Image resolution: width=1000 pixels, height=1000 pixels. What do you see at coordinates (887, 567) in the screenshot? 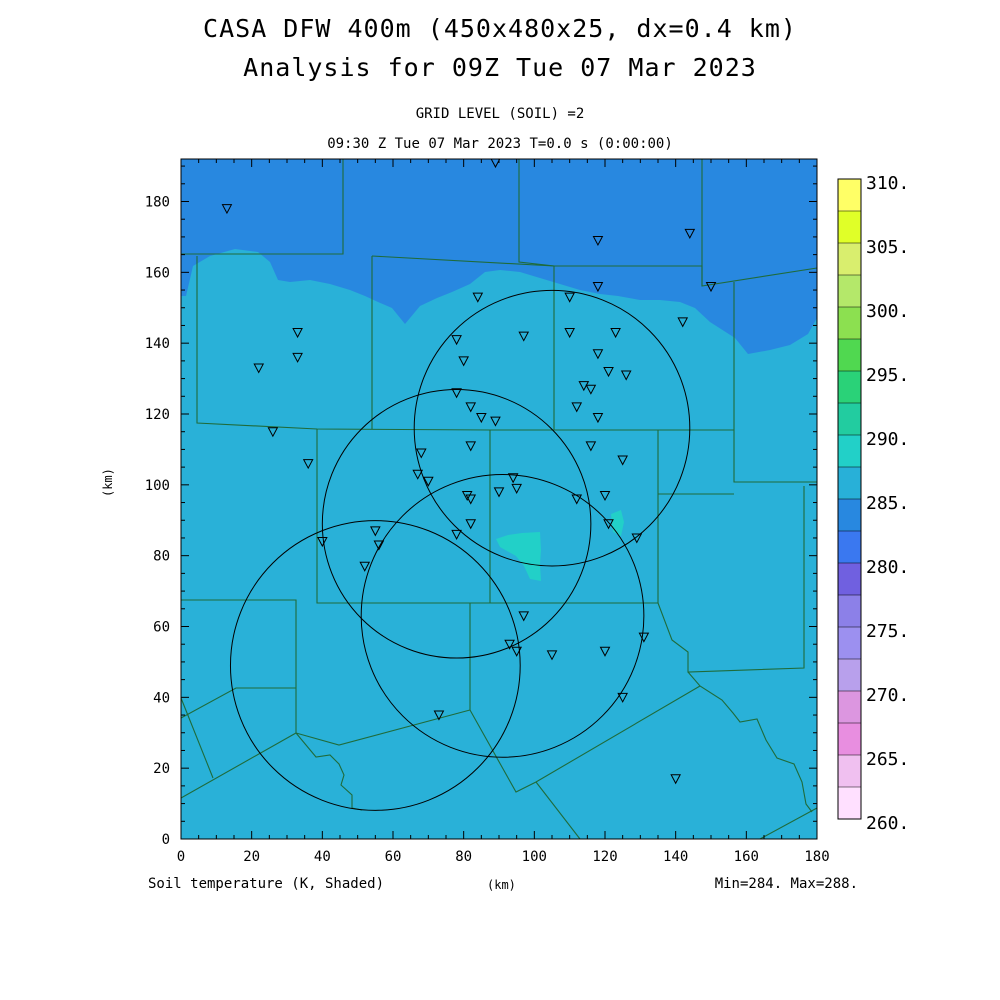
I see `colorbar-label: 280.` at bounding box center [887, 567].